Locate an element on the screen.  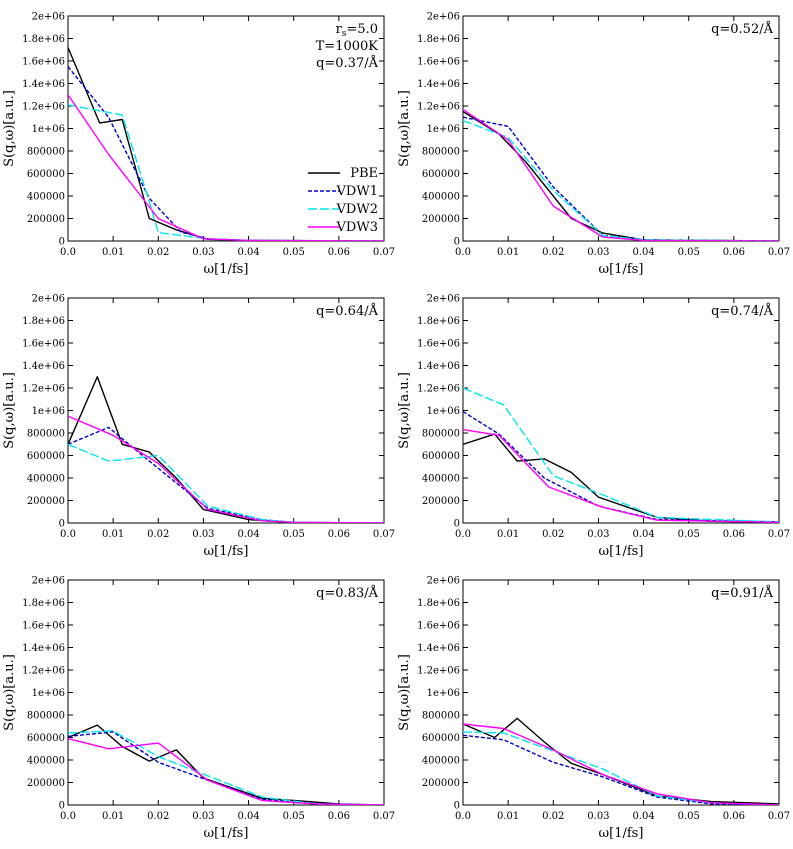
panel-annotation: rs=5.0 is located at coordinates (357, 30).